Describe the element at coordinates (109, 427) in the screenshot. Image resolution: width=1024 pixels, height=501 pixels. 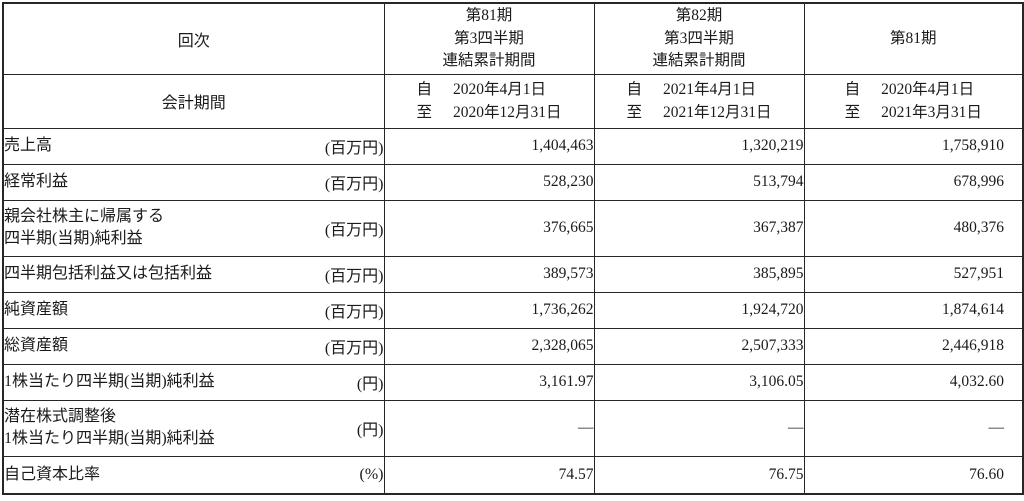
I see `row-label: 潜在株式調整後 1株当たり四半期(当期)純利益` at that location.